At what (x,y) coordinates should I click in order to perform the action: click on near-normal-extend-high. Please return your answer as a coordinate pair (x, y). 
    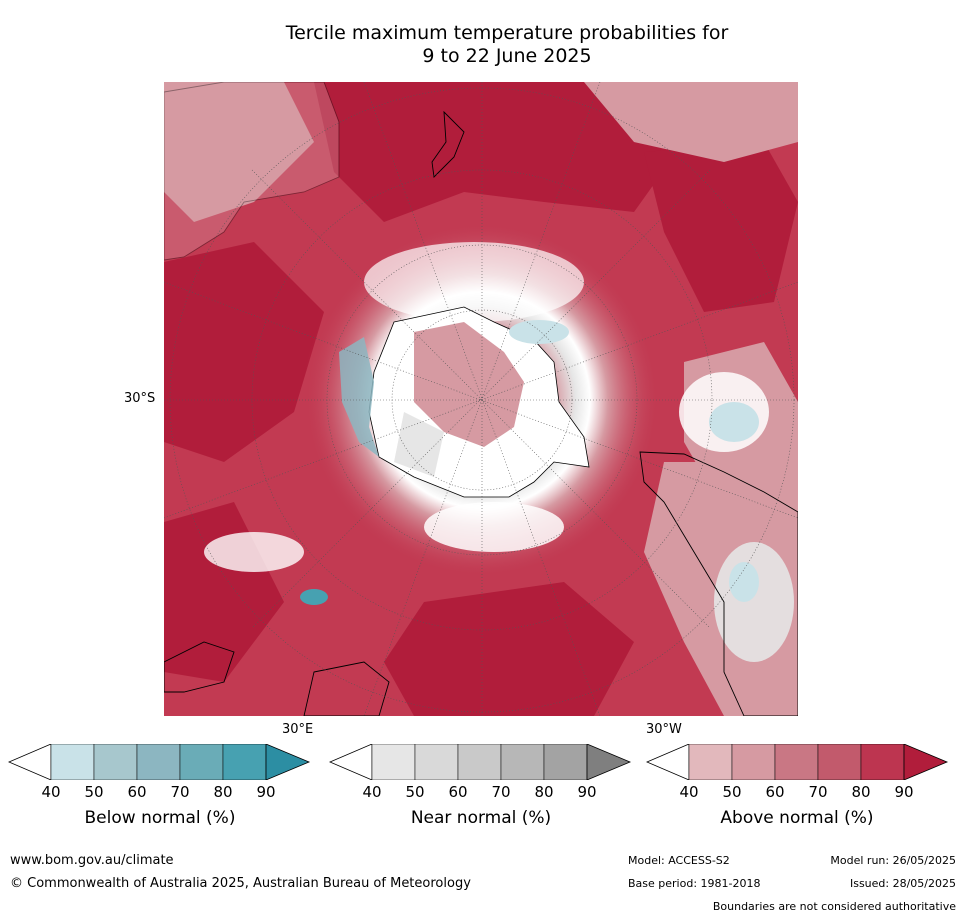
    Looking at the image, I should click on (609, 762).